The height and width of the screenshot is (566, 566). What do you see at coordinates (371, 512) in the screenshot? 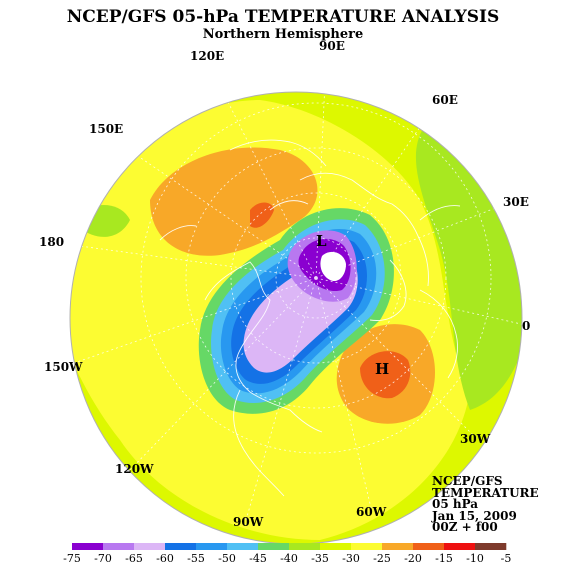
I see `lon-label-60w: 60W` at bounding box center [371, 512].